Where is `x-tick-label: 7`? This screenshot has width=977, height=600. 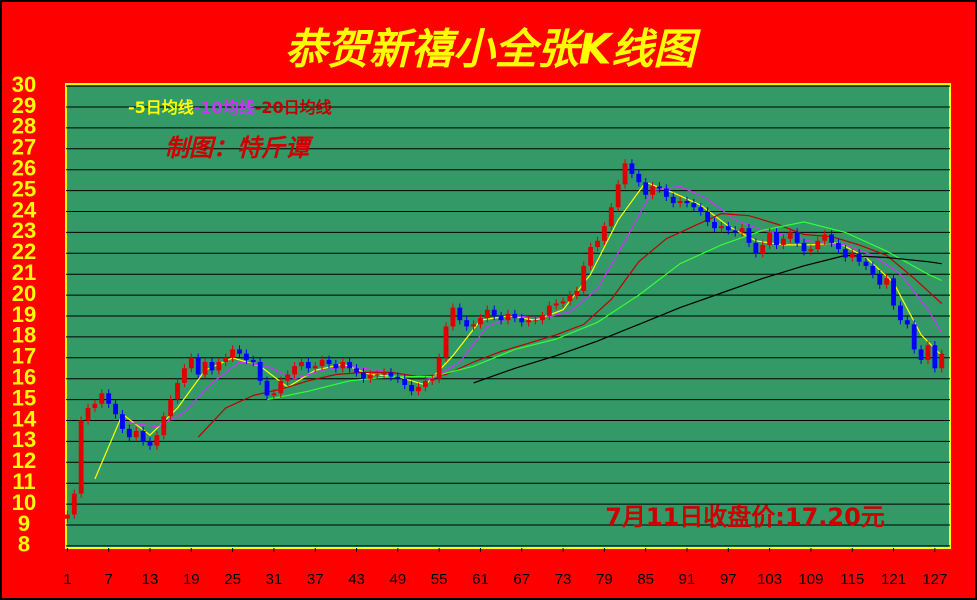
x-tick-label: 7 is located at coordinates (109, 579).